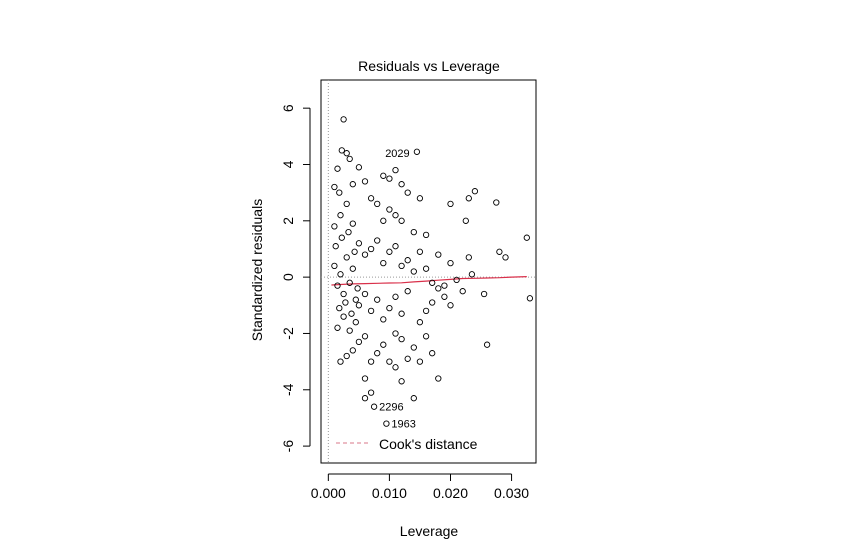 Image resolution: width=859 pixels, height=541 pixels. What do you see at coordinates (288, 221) in the screenshot?
I see `y-tick-label: 2` at bounding box center [288, 221].